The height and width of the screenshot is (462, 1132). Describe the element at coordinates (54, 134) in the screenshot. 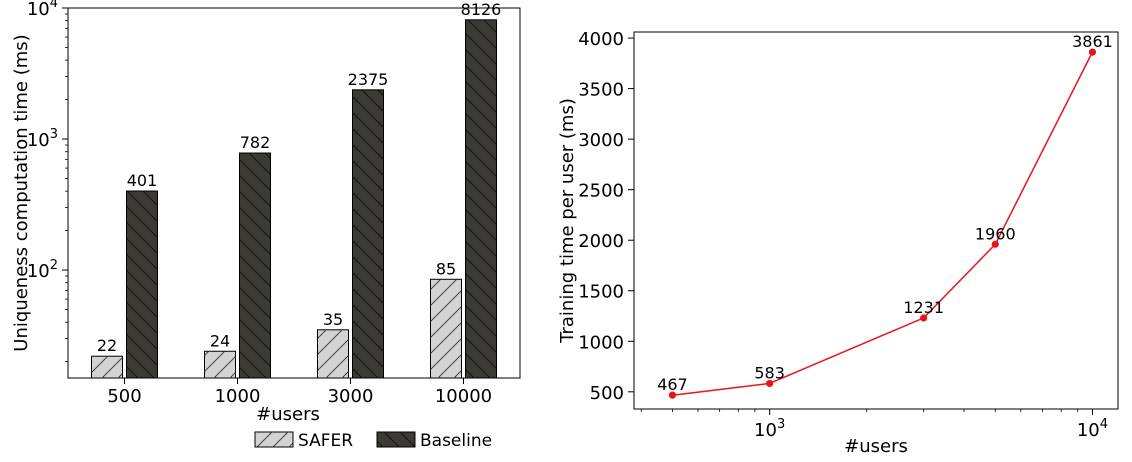

I see `y-tick-label-exponent: 3` at that location.